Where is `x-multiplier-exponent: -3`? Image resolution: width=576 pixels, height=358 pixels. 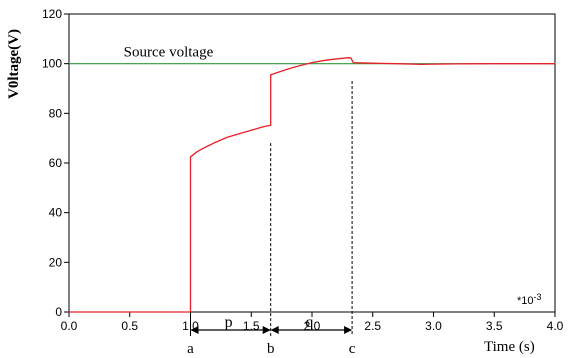 x-multiplier-exponent: -3 is located at coordinates (538, 297).